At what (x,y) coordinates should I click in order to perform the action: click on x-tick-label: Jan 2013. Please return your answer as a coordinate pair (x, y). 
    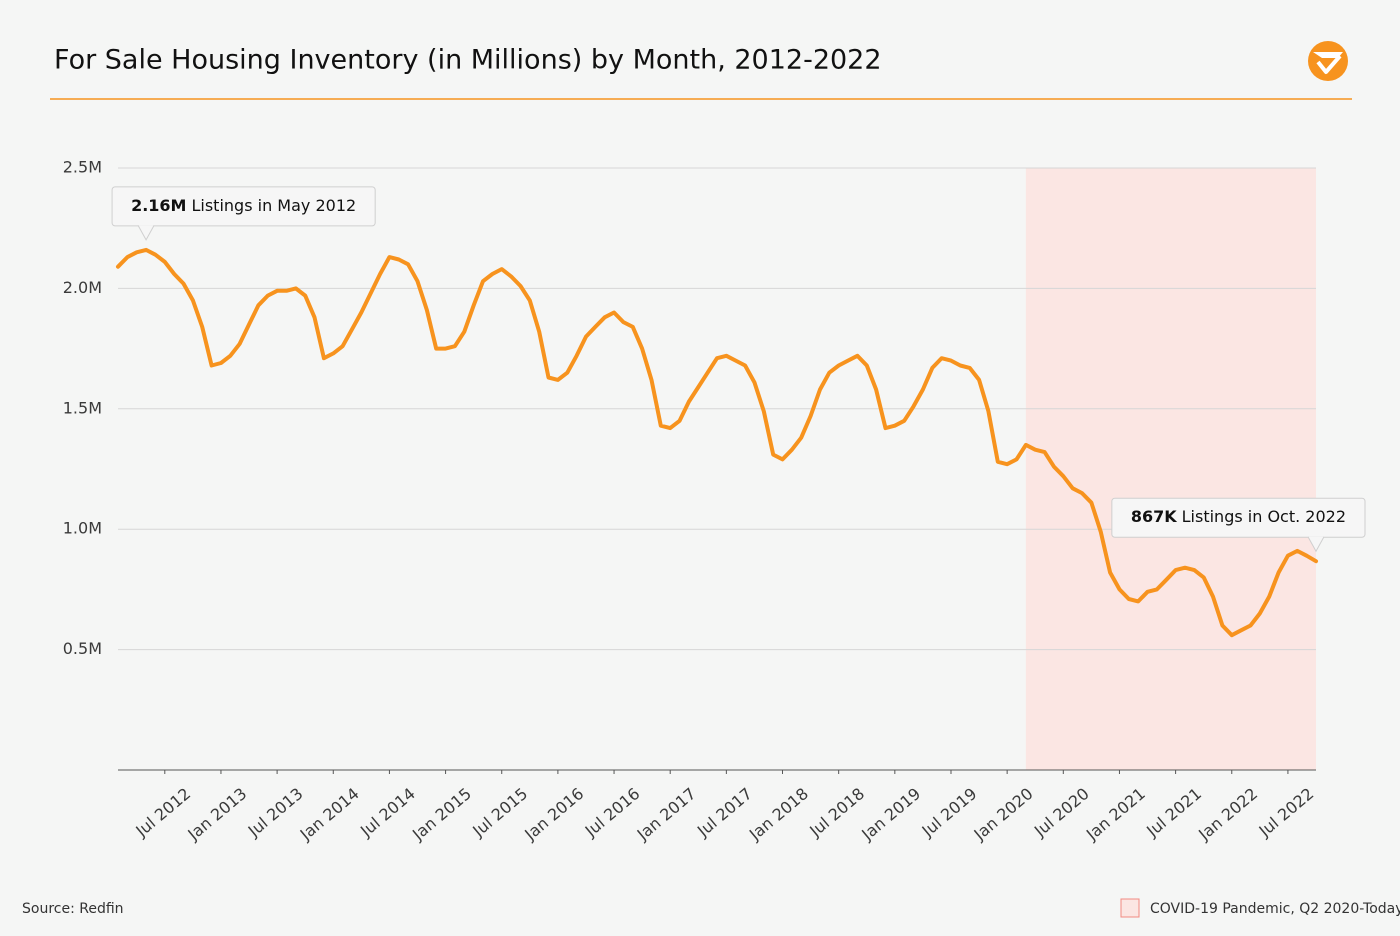
    Looking at the image, I should click on (216, 814).